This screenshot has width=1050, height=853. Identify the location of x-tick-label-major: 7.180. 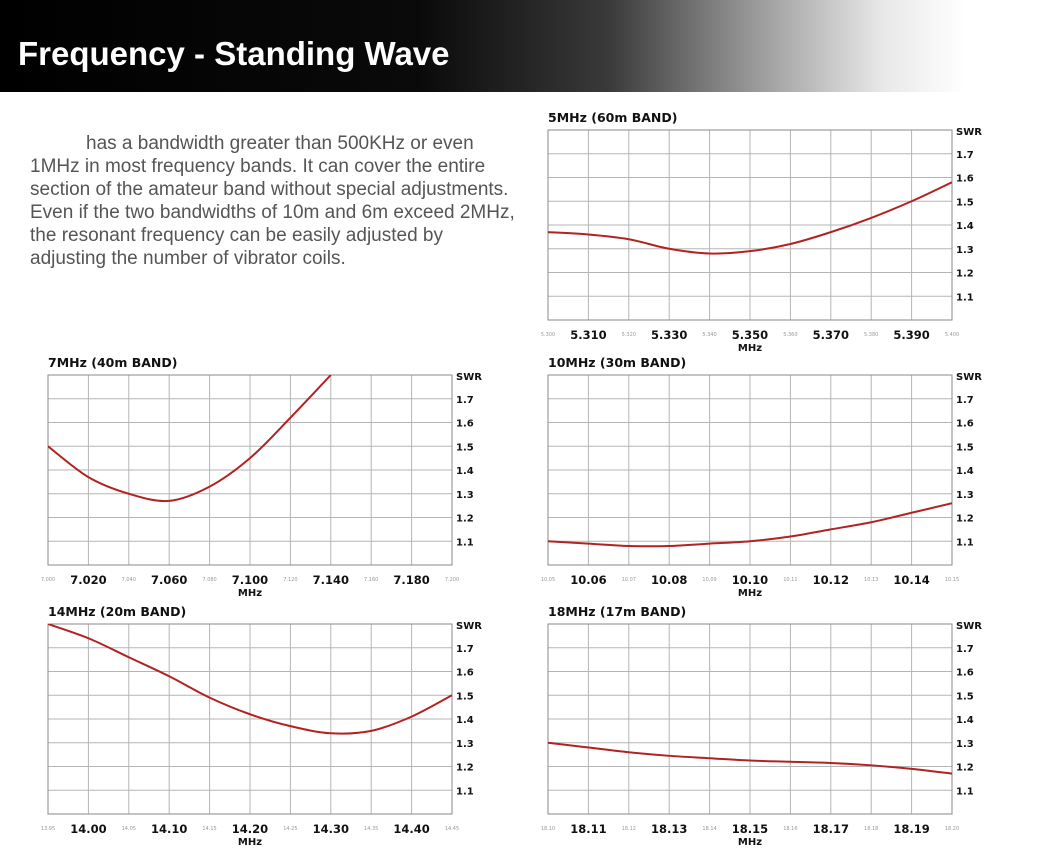
(411, 580).